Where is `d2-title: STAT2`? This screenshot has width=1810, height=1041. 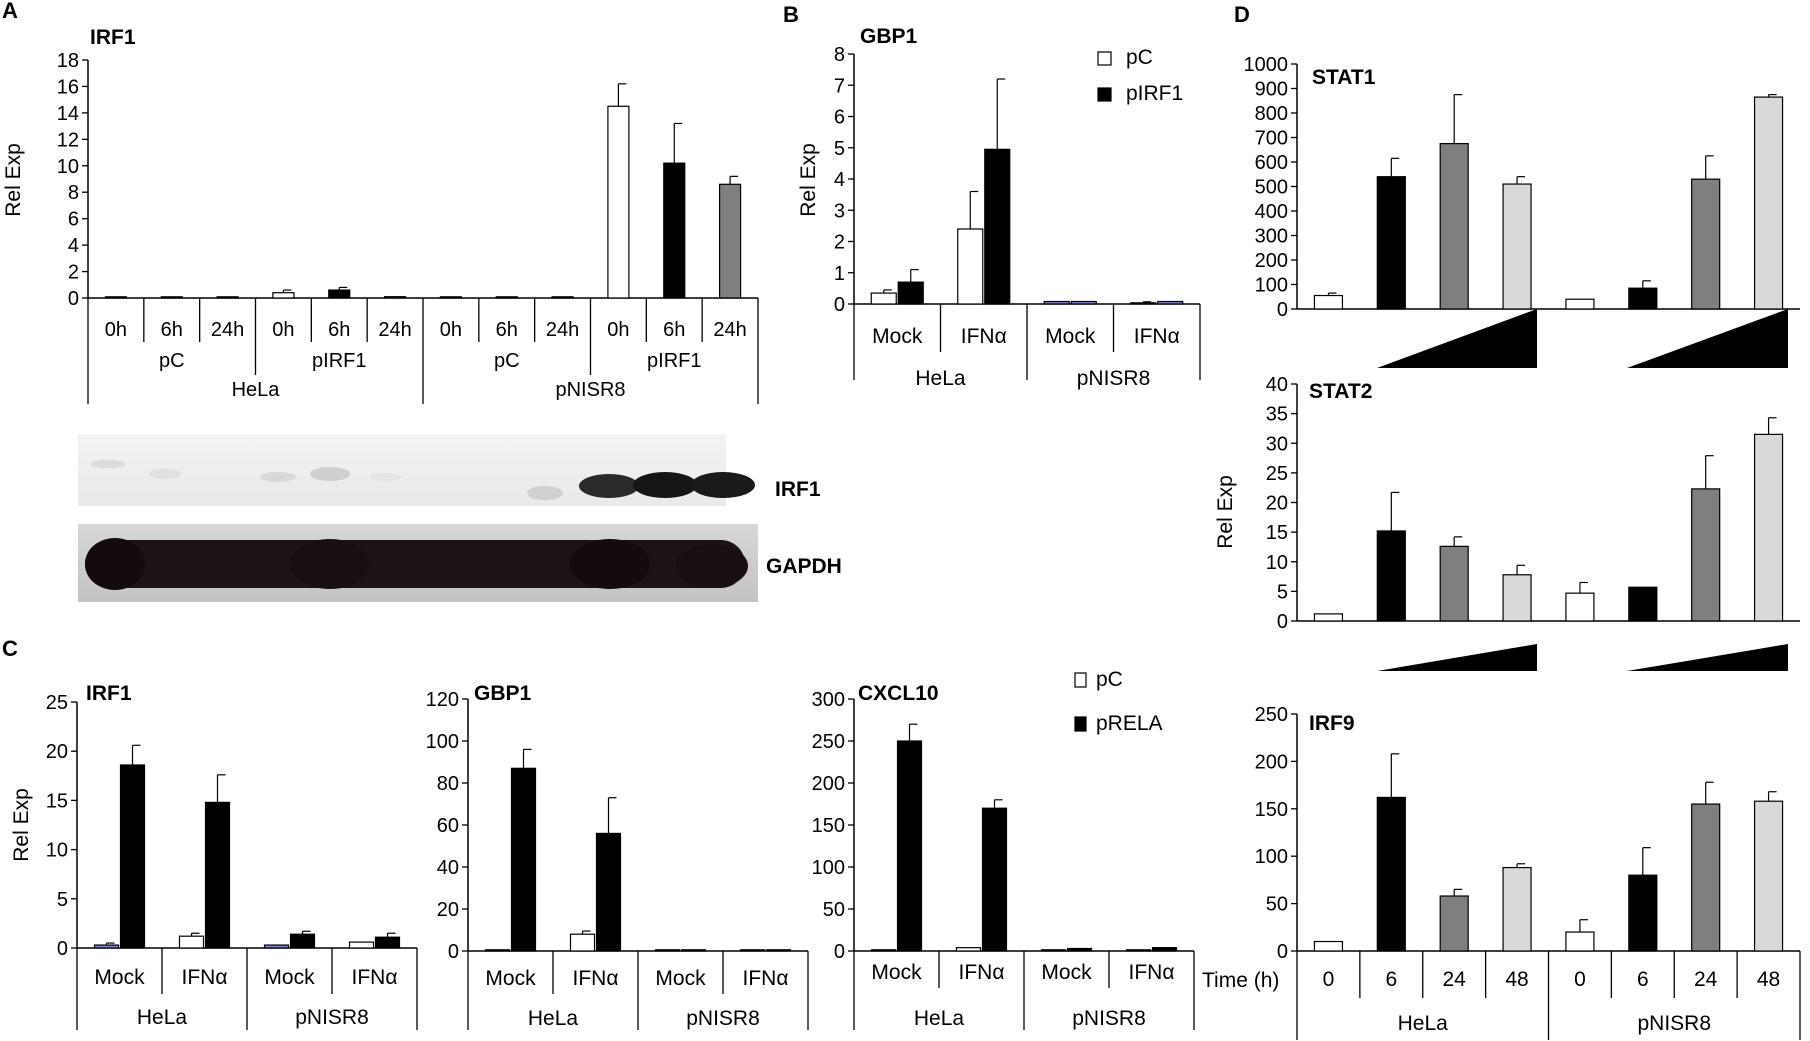 d2-title: STAT2 is located at coordinates (1340, 391).